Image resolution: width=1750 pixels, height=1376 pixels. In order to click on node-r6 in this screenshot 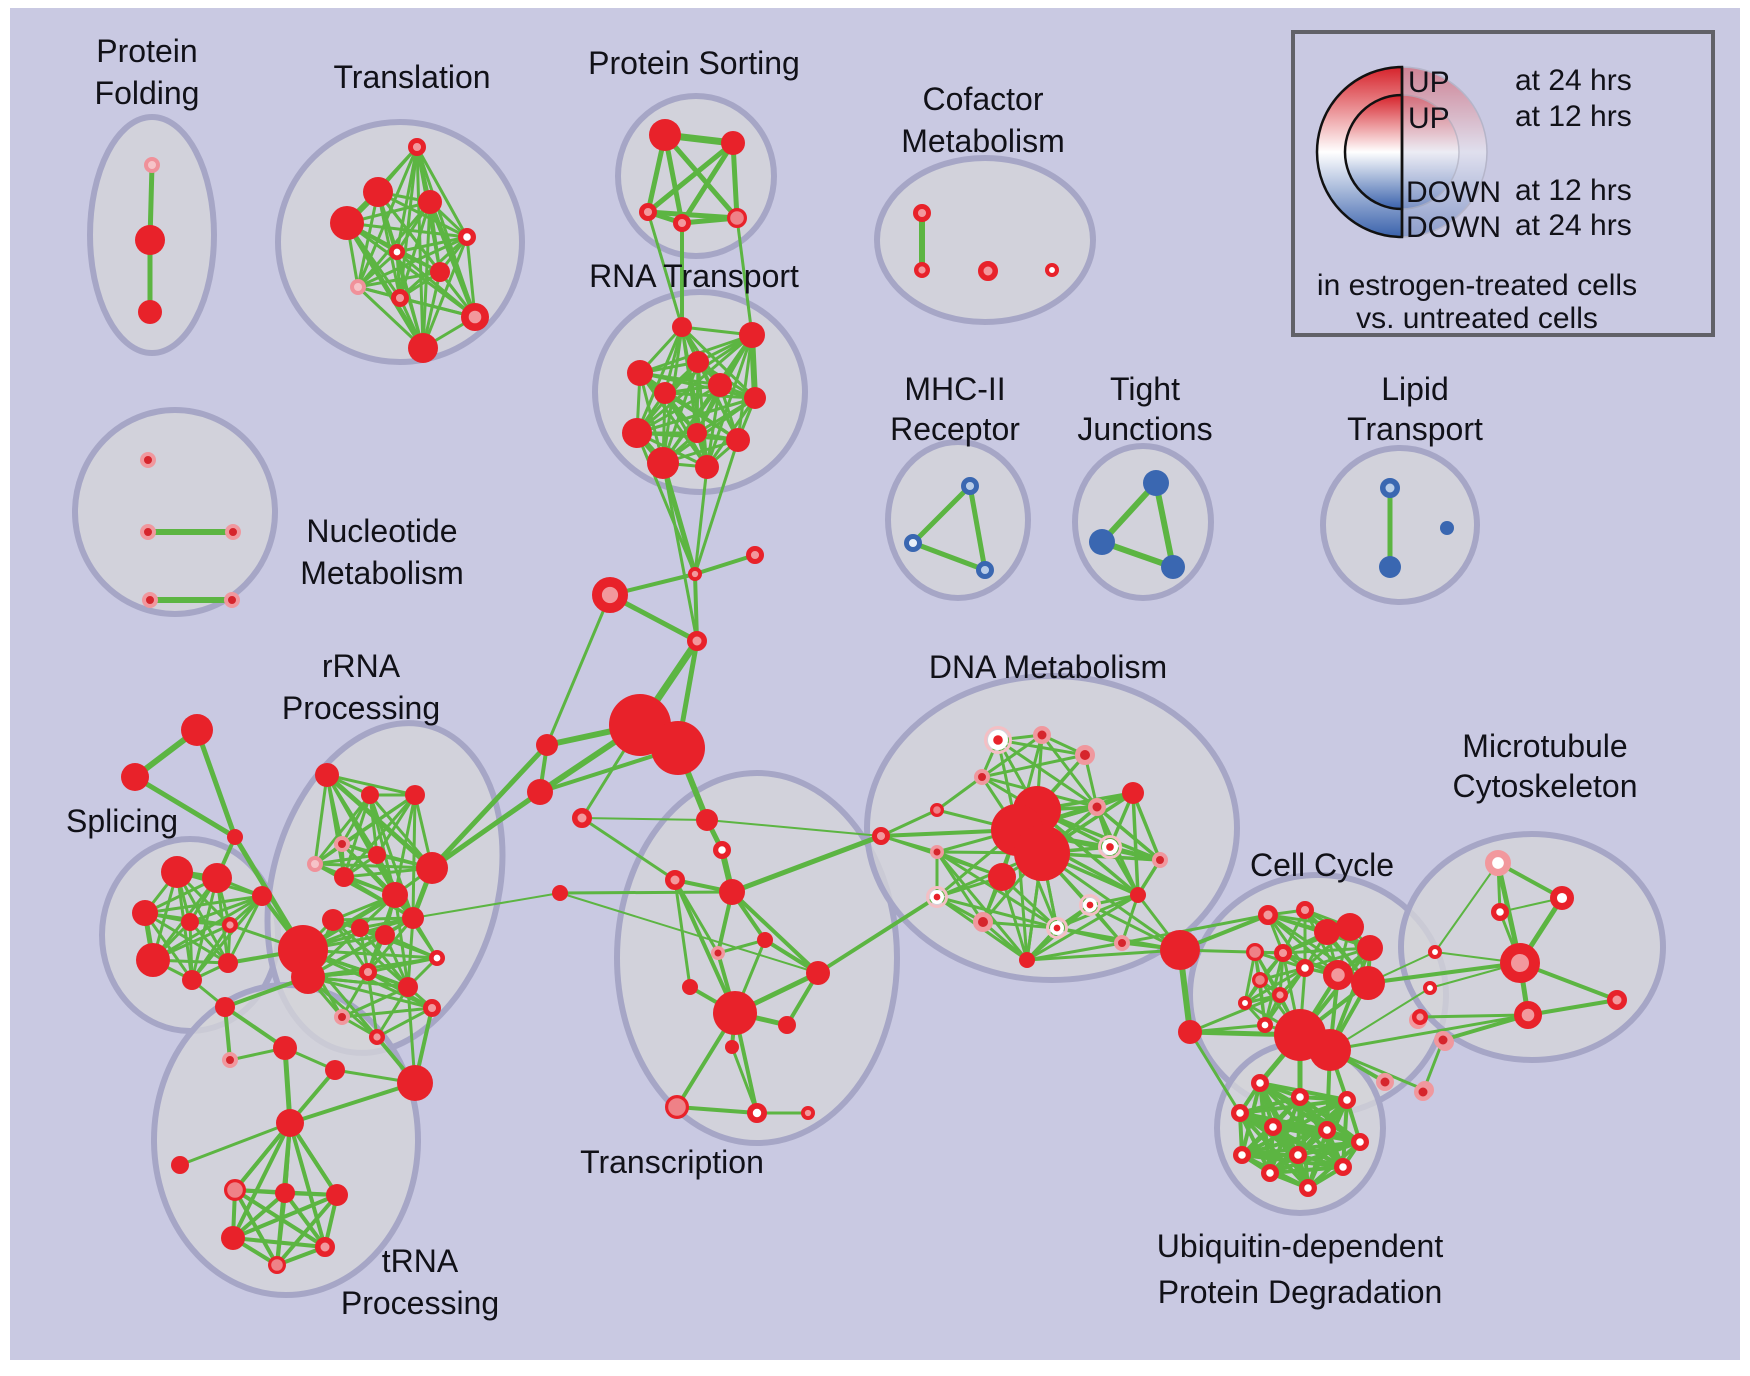, I will do `click(344, 877)`.